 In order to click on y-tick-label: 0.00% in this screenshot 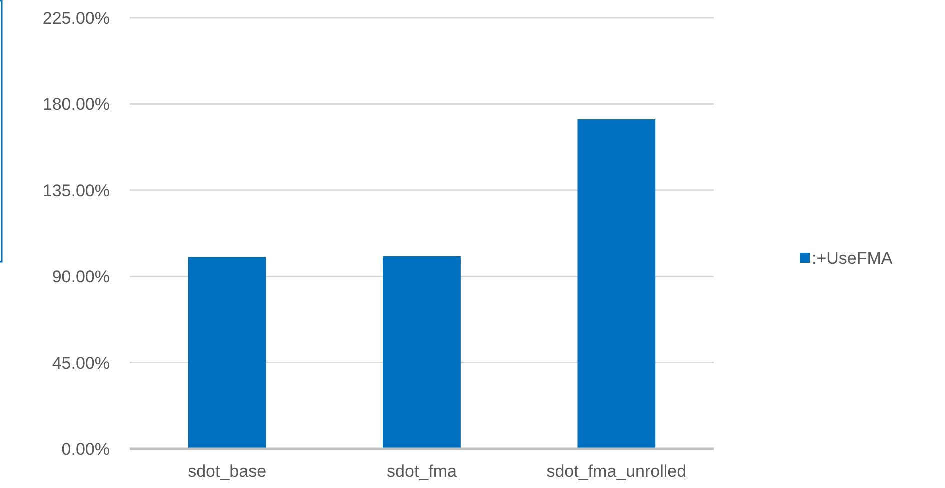, I will do `click(86, 449)`.